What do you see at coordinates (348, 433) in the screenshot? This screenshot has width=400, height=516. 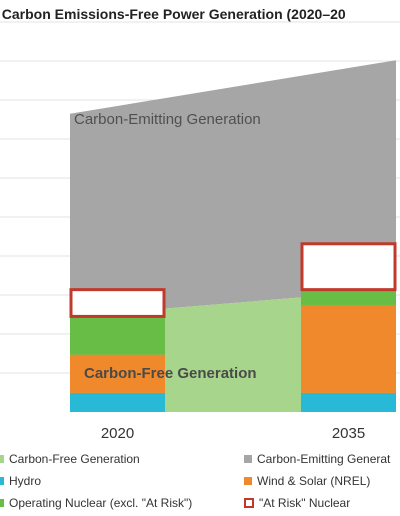 I see `x-tick-label-2035: 2035` at bounding box center [348, 433].